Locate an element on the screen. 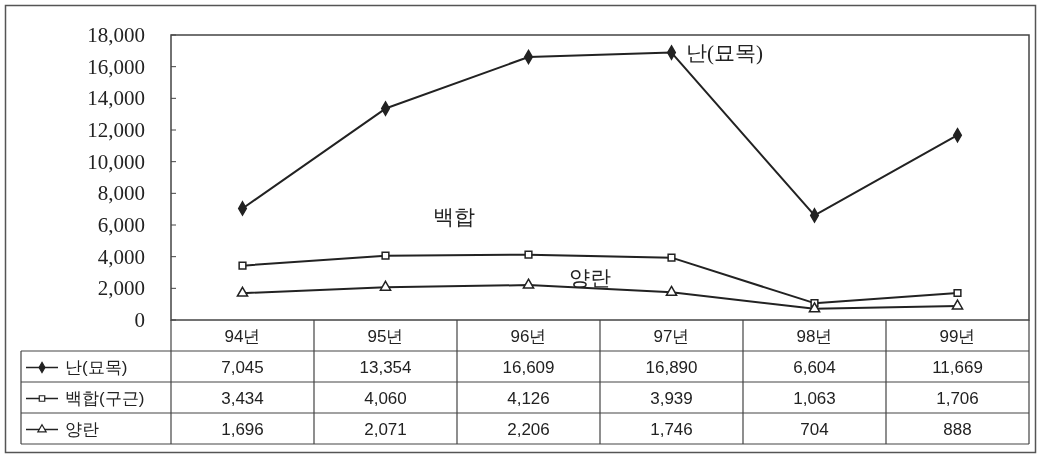 The height and width of the screenshot is (461, 1041). data-label: 3,939 is located at coordinates (671, 398).